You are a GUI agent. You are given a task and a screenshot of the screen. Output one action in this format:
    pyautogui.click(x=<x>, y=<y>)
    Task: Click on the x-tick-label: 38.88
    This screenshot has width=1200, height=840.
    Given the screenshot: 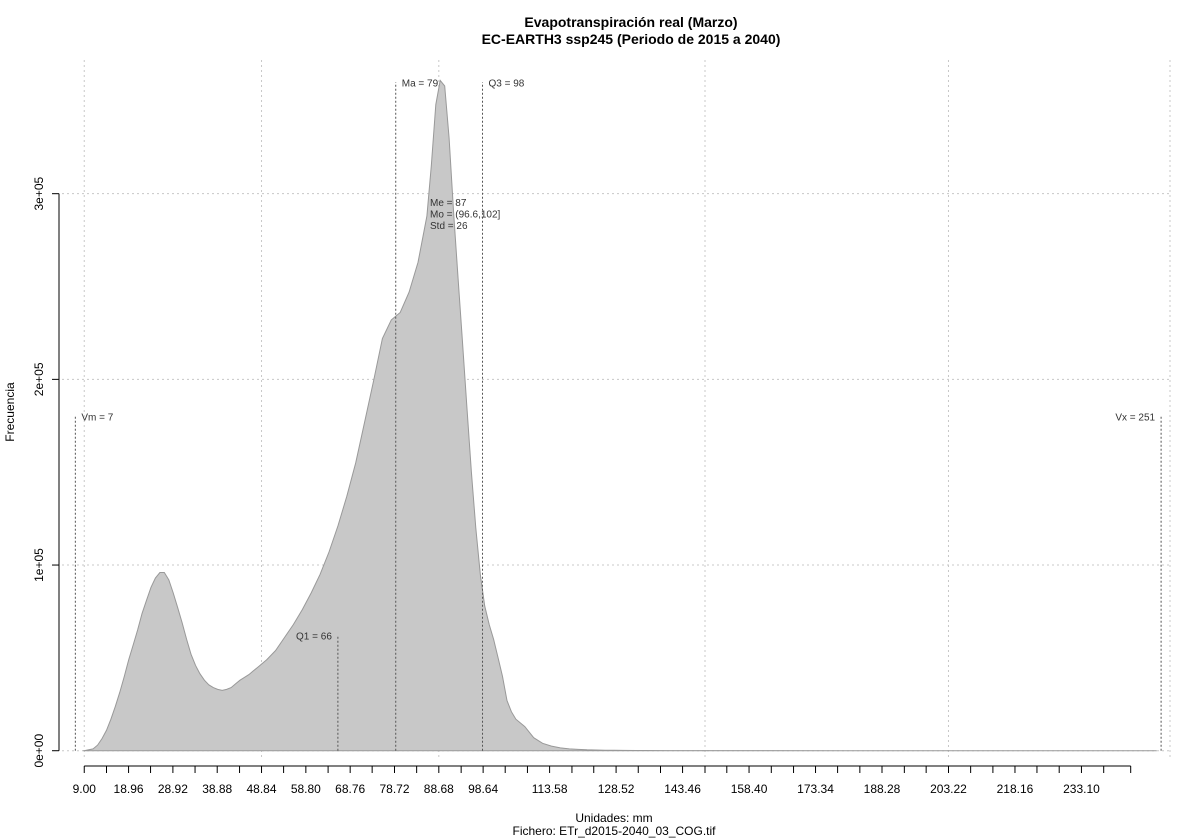 What is the action you would take?
    pyautogui.click(x=217, y=789)
    